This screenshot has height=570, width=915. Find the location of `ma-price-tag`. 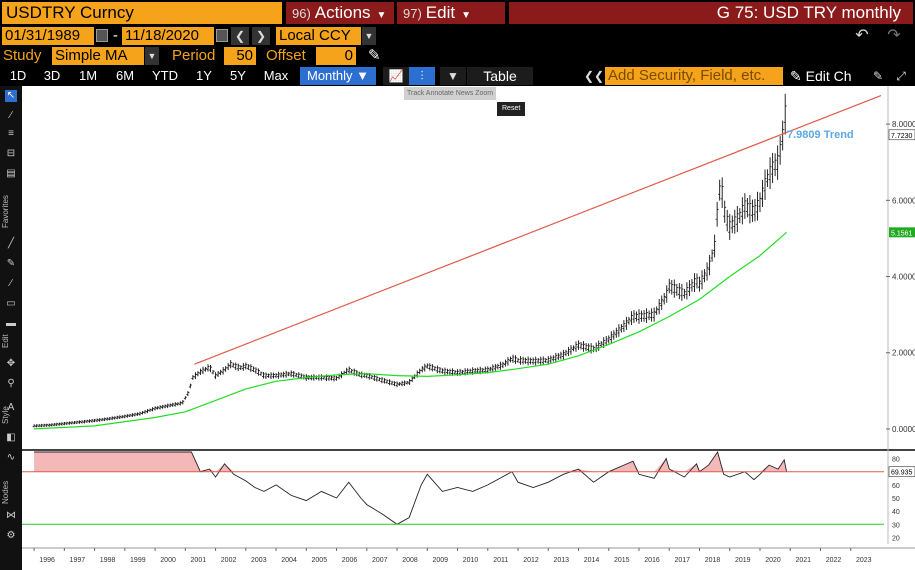

ma-price-tag is located at coordinates (902, 232).